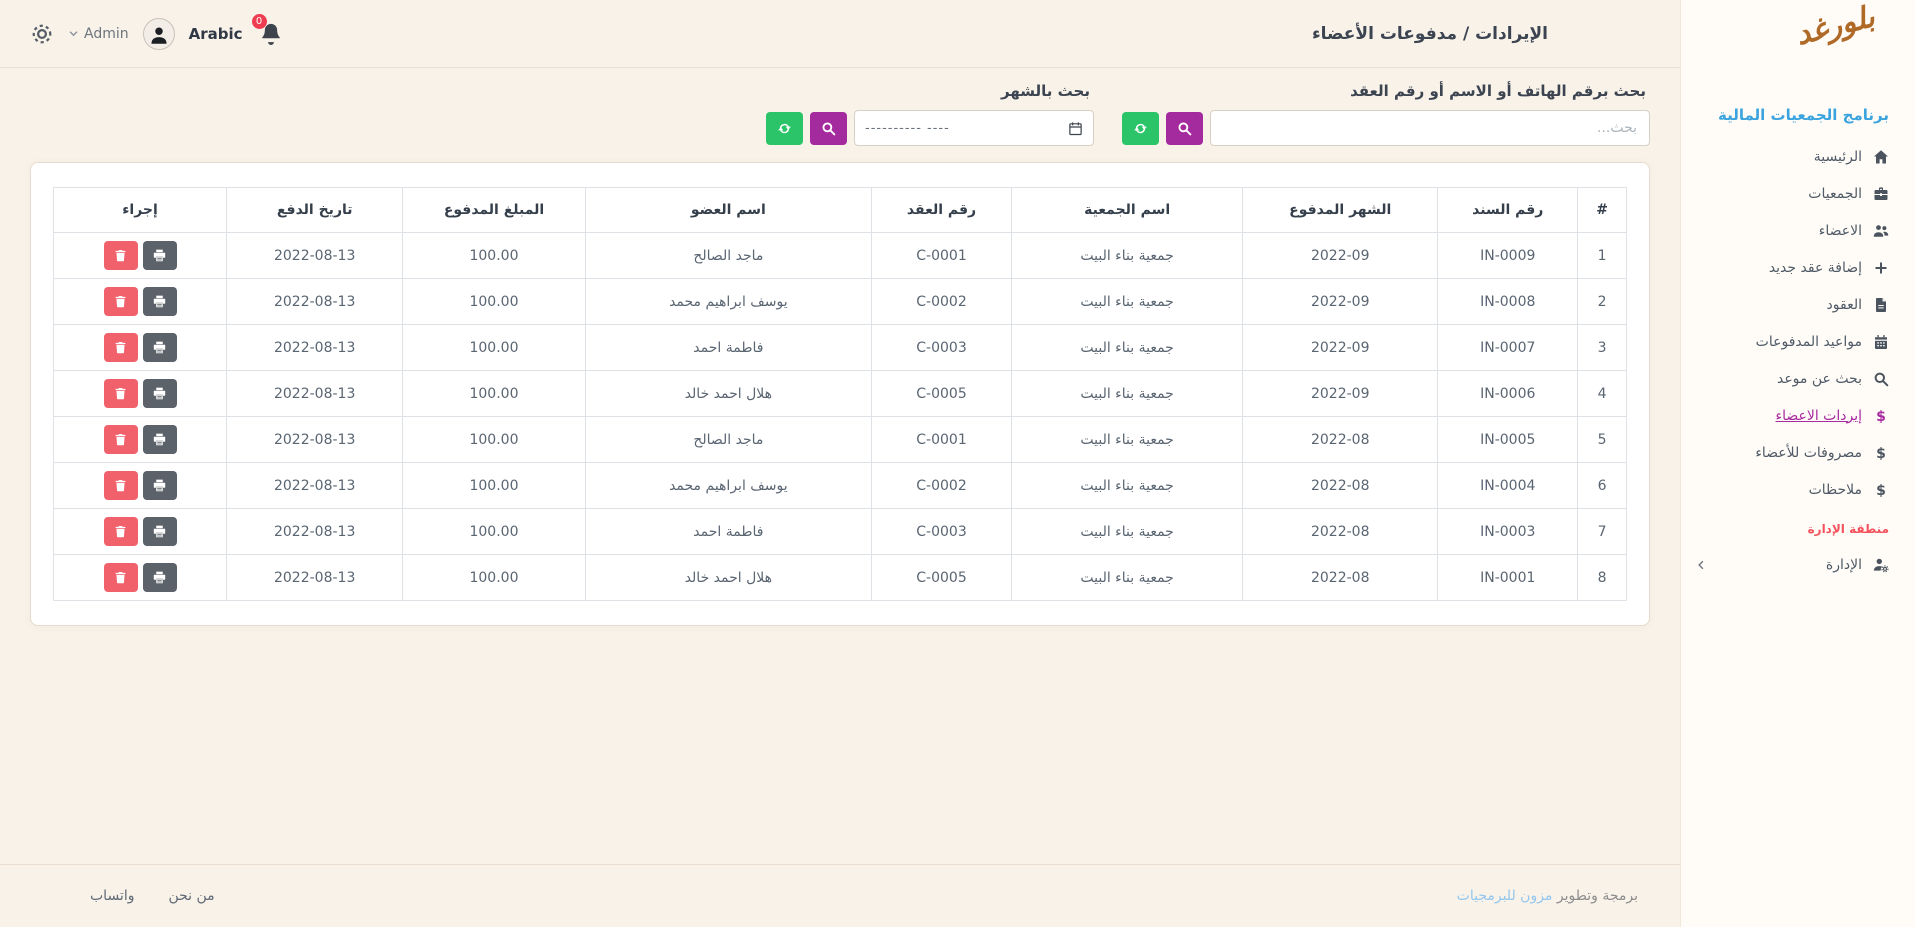 This screenshot has height=927, width=1915. I want to click on sidebar-item: الاعضاء, so click(1791, 230).